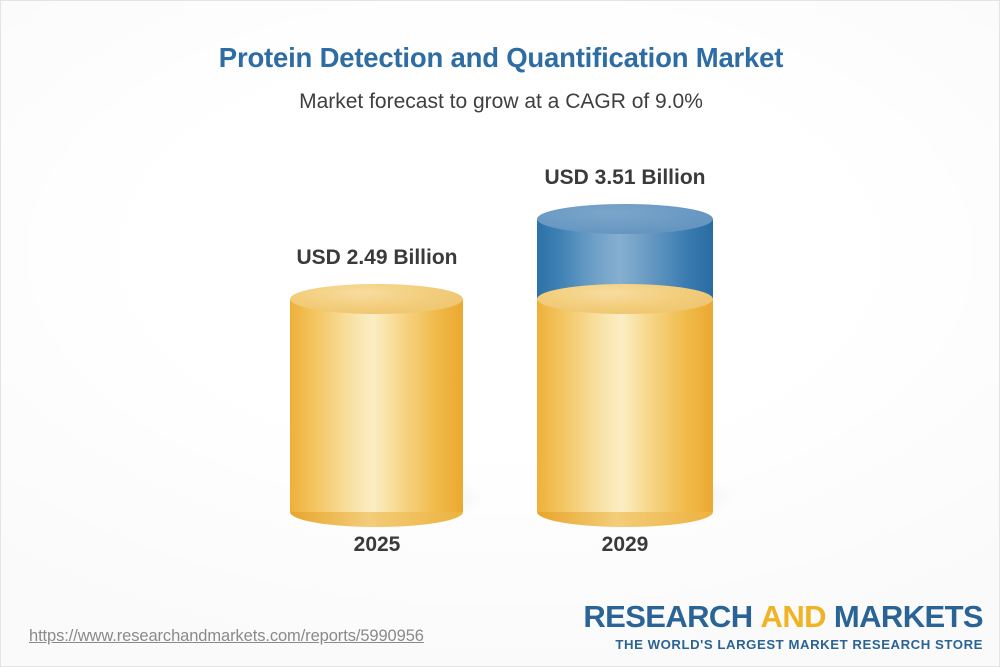 The image size is (1000, 667). I want to click on cylinder-body-2025, so click(376, 405).